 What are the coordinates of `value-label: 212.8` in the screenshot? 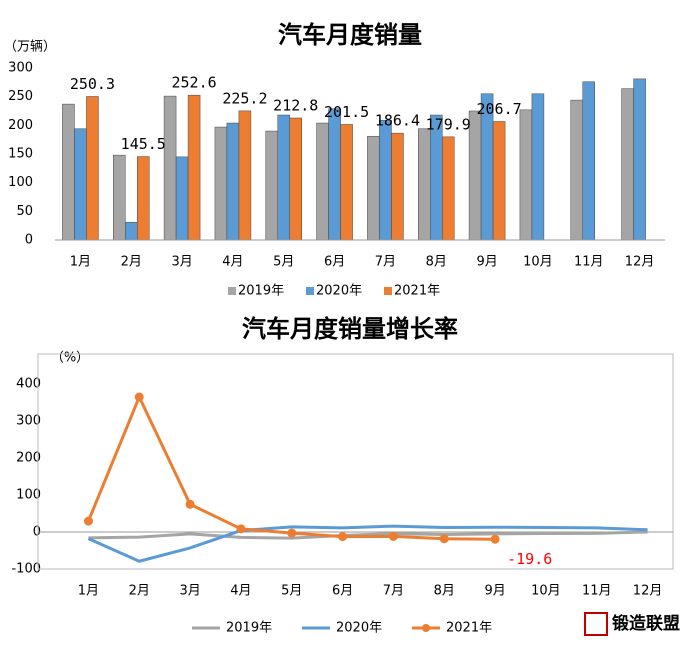 It's located at (295, 105).